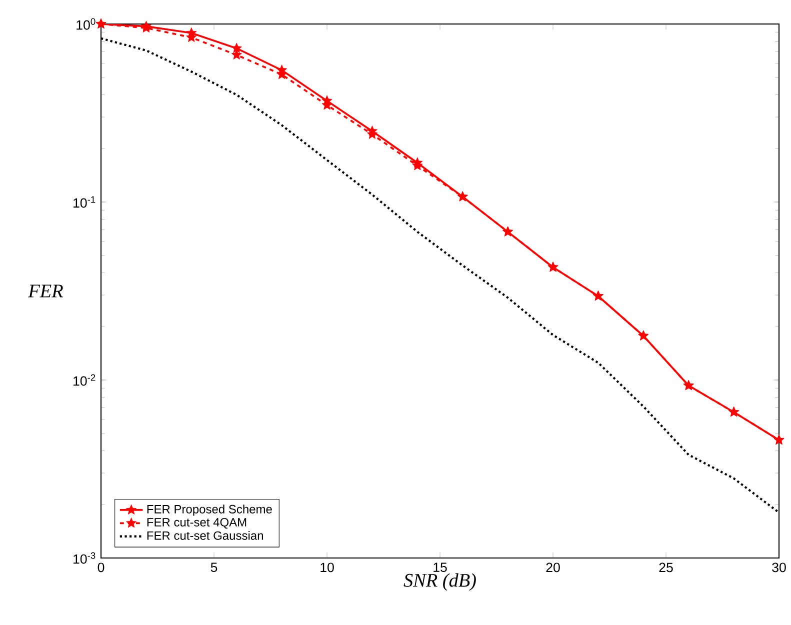 This screenshot has width=791, height=625. Describe the element at coordinates (86, 24) in the screenshot. I see `y-tick-label: 10$^{0}$` at that location.